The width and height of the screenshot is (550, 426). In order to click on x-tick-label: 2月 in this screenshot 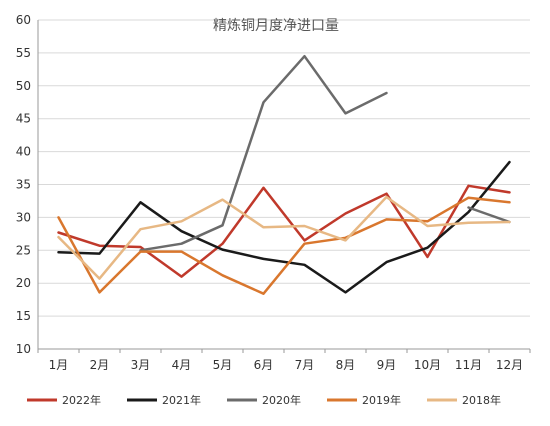, I will do `click(100, 365)`.